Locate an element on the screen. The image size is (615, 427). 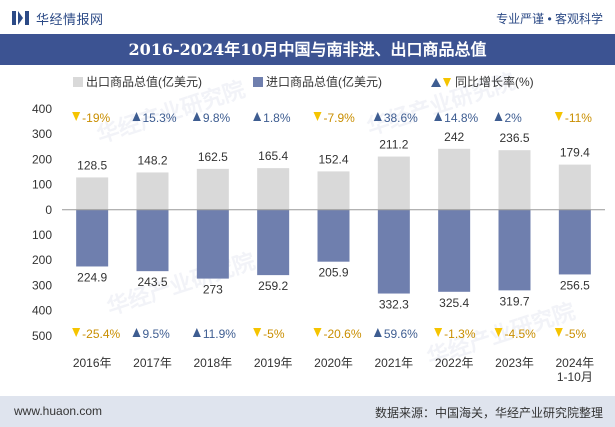
growth-export-label: 1.8% is located at coordinates (277, 118).